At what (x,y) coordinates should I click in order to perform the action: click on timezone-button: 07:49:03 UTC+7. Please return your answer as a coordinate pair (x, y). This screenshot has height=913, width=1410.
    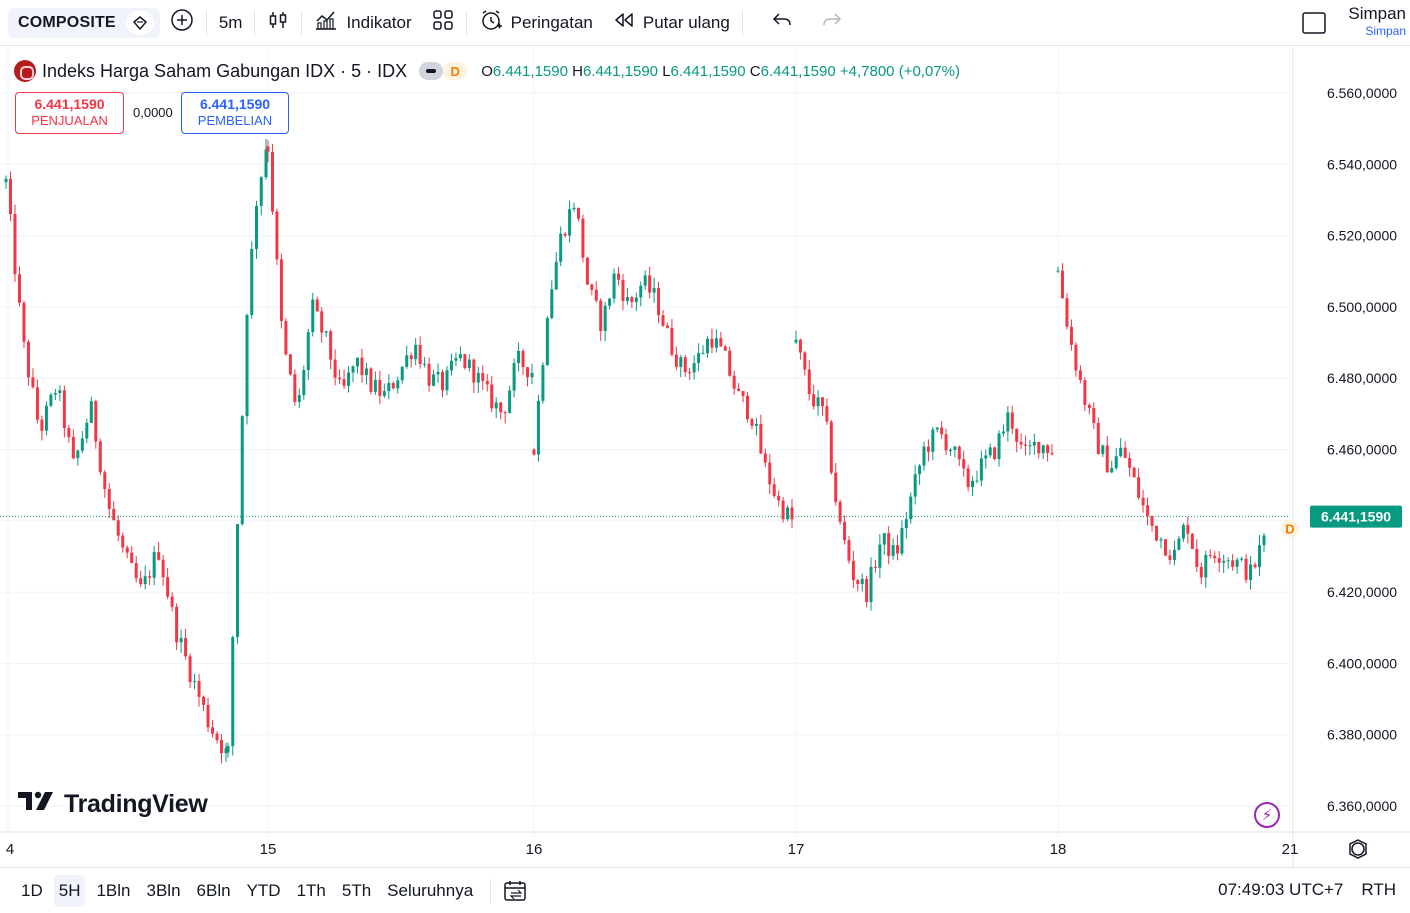
    Looking at the image, I should click on (1281, 889).